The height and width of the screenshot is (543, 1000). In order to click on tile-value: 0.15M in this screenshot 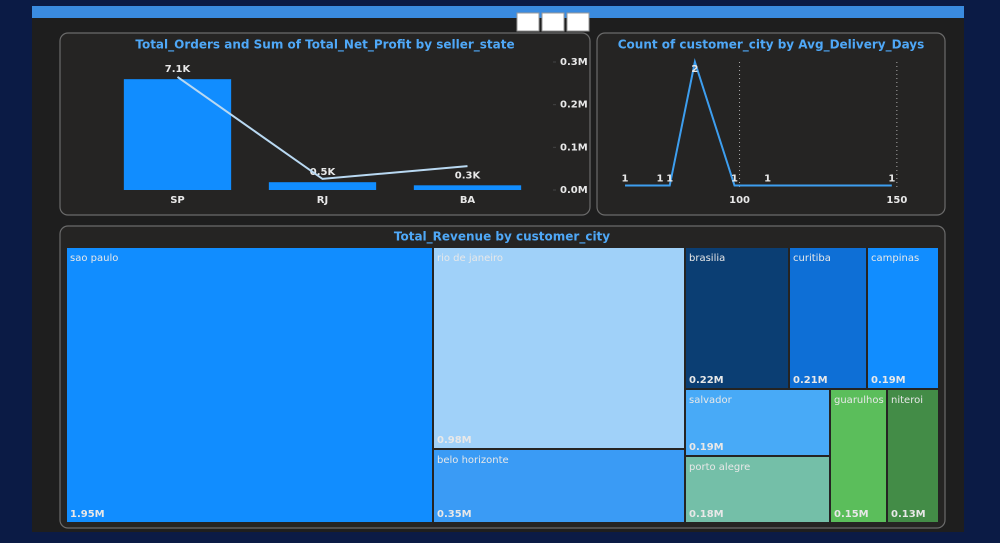, I will do `click(851, 514)`.